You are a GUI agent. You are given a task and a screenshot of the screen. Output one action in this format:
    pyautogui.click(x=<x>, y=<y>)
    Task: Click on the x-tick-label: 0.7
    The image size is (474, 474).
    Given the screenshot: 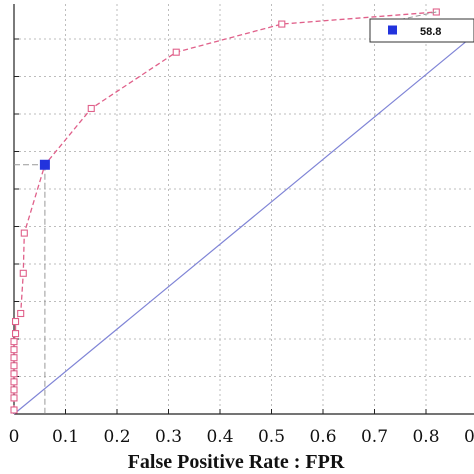 What is the action you would take?
    pyautogui.click(x=374, y=437)
    